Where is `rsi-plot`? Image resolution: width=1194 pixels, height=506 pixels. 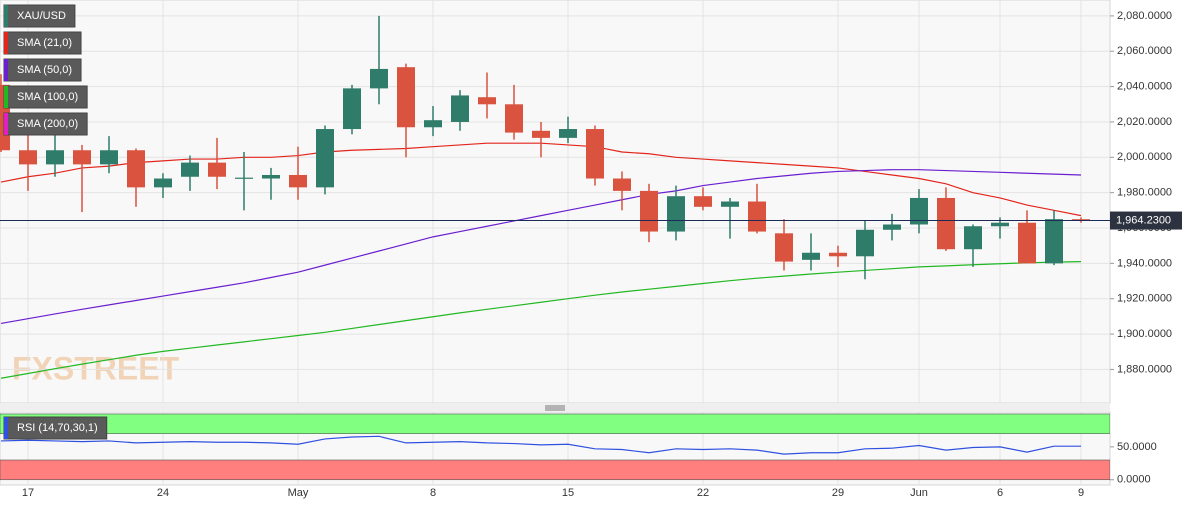
rsi-plot is located at coordinates (555, 447).